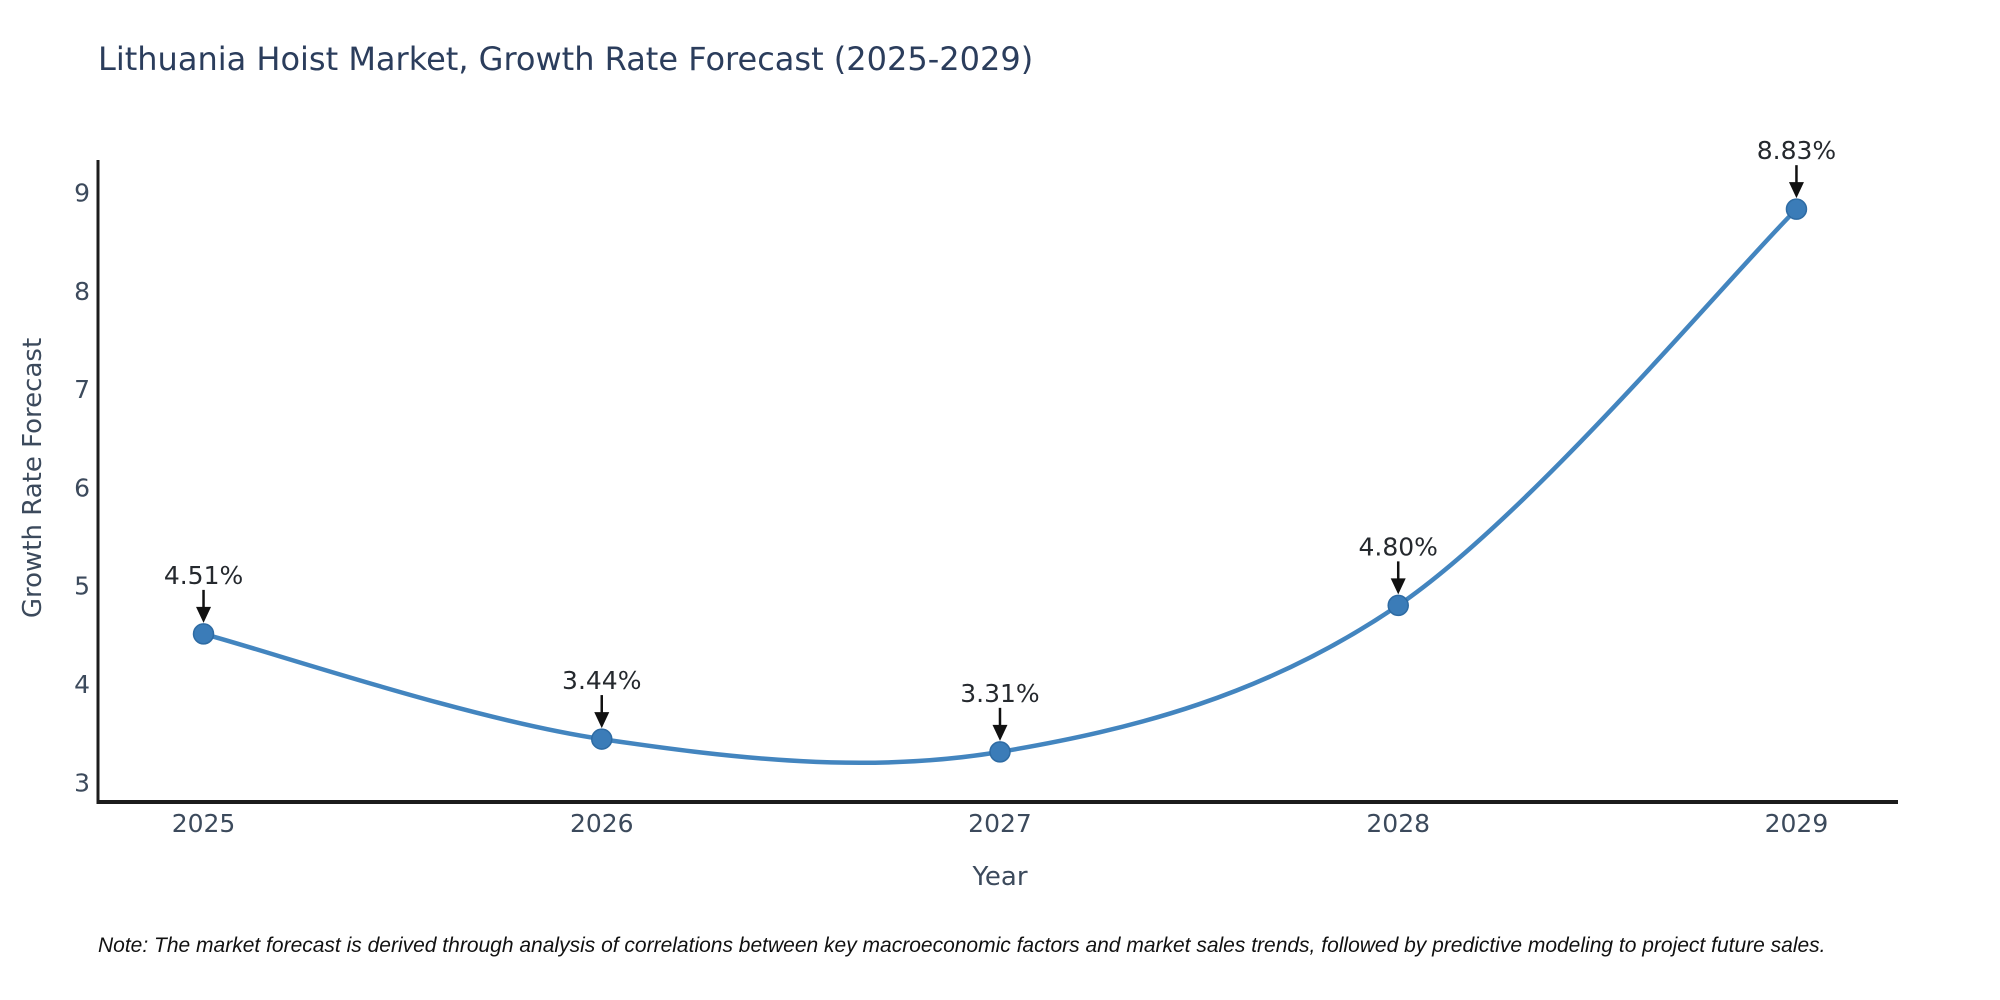  Describe the element at coordinates (82, 487) in the screenshot. I see `y-tick-label: 6` at that location.